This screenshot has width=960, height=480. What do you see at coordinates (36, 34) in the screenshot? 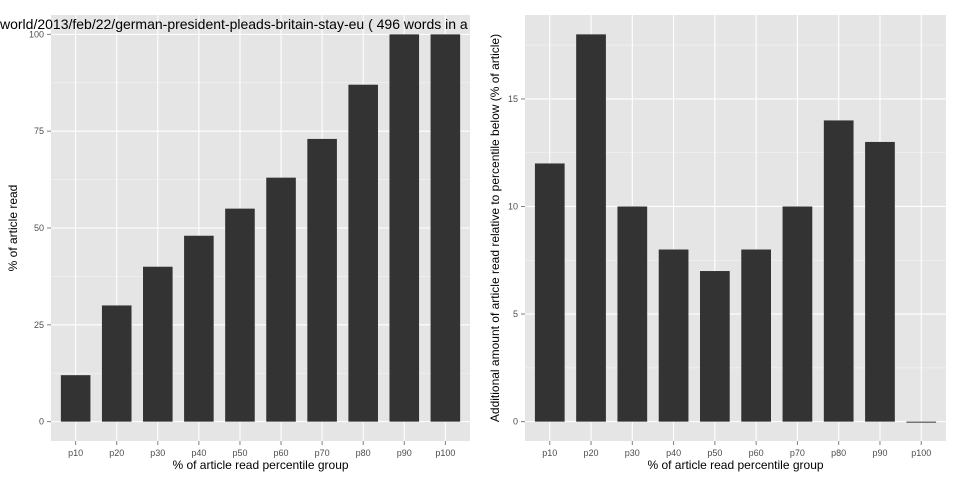
I see `y-tick-label: 100` at bounding box center [36, 34].